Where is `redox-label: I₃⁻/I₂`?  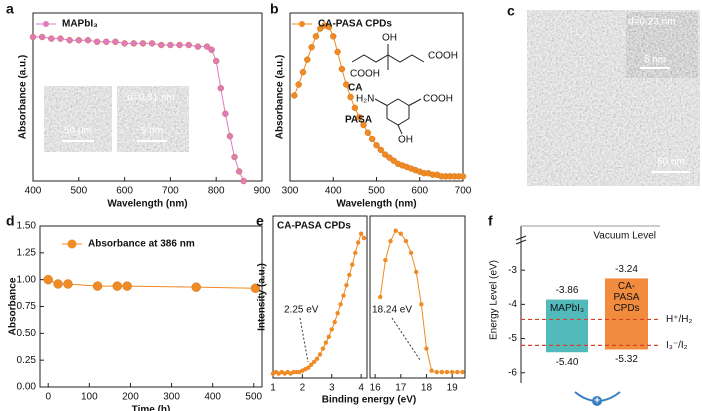
redox-label: I₃⁻/I₂ is located at coordinates (677, 345).